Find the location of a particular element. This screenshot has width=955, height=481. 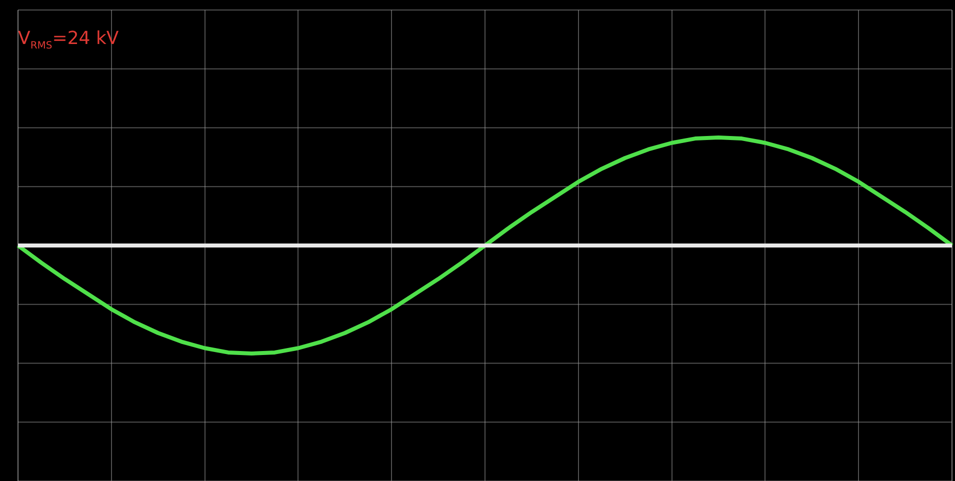

text: V$_{RMS}$=24 kV is located at coordinates (68, 40).